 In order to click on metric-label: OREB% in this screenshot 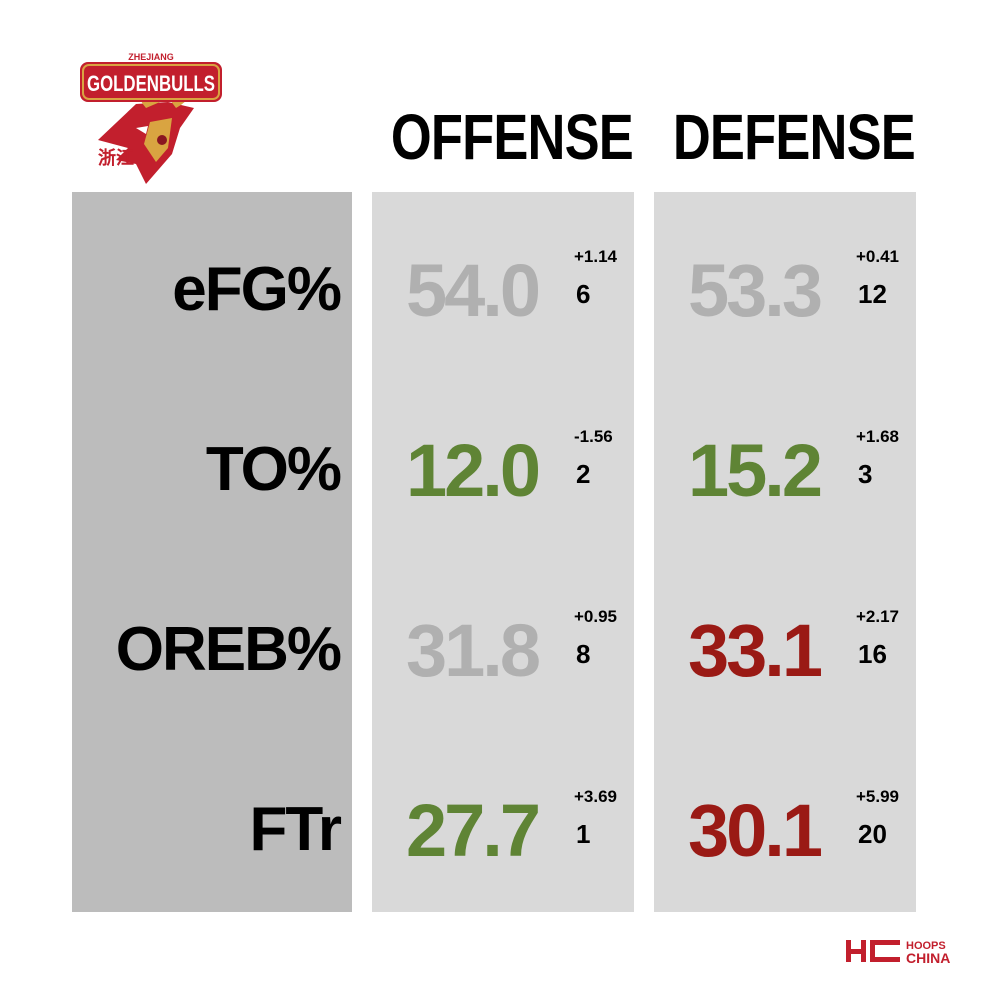, I will do `click(228, 649)`.